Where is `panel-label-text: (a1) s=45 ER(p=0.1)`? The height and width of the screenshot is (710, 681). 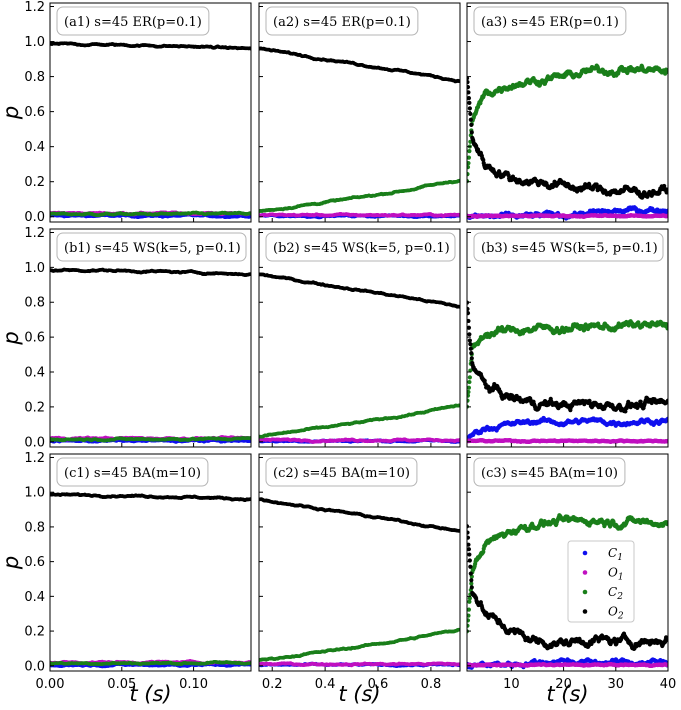 panel-label-text: (a1) s=45 ER(p=0.1) is located at coordinates (133, 22).